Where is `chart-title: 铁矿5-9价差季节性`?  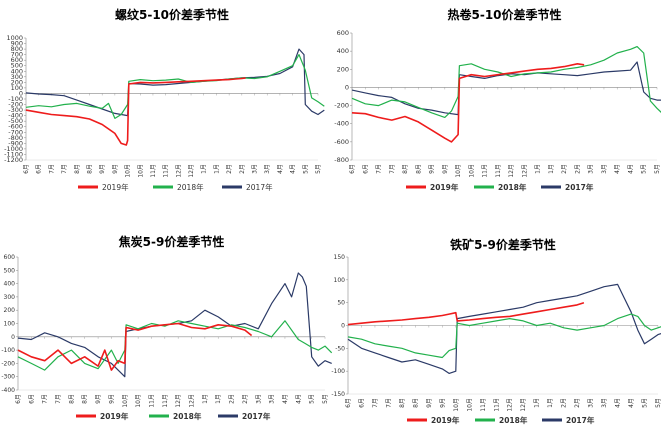 chart-title: 铁矿5-9价差季节性 is located at coordinates (503, 244).